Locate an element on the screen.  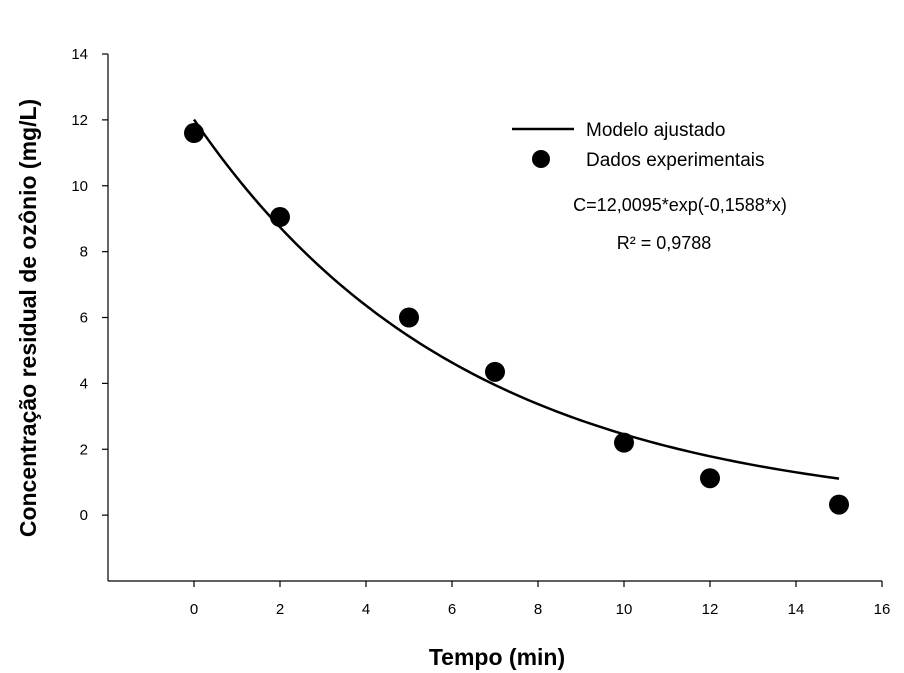
r-squared-annotation: R² = 0,9788 is located at coordinates (664, 243).